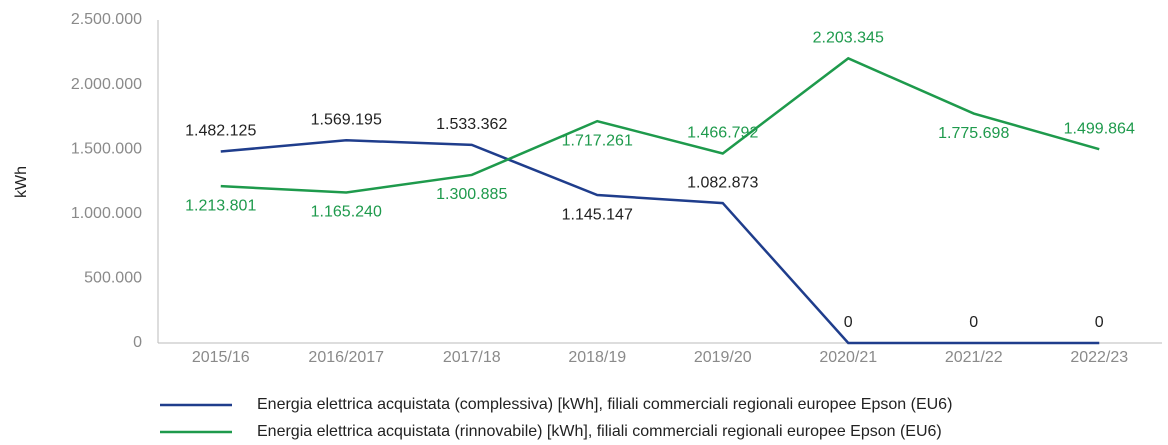 This screenshot has height=445, width=1168. What do you see at coordinates (106, 19) in the screenshot?
I see `y-tick-label: 2.500.000` at bounding box center [106, 19].